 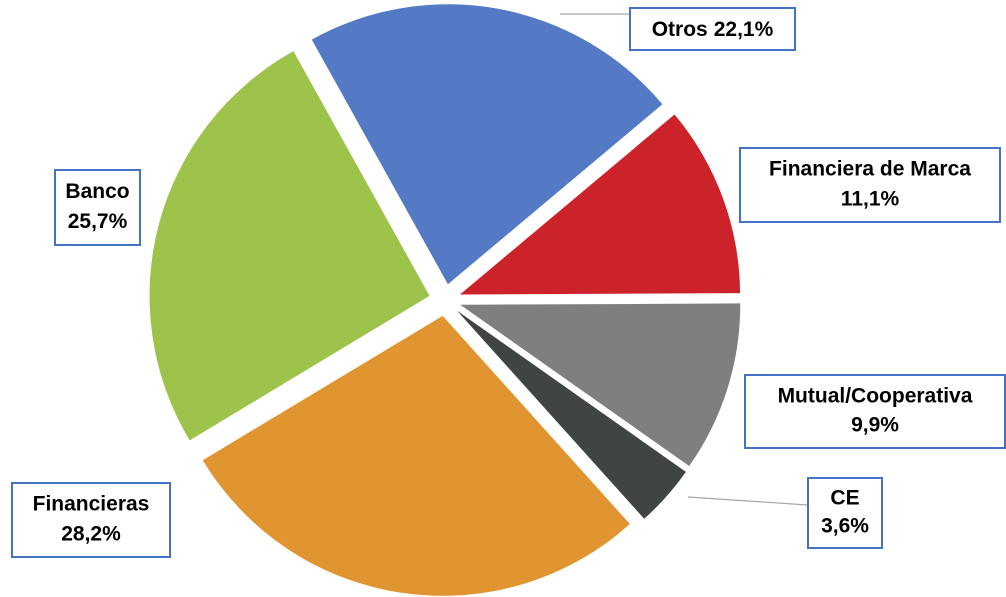 I want to click on value-label: 28,2%, so click(x=91, y=533).